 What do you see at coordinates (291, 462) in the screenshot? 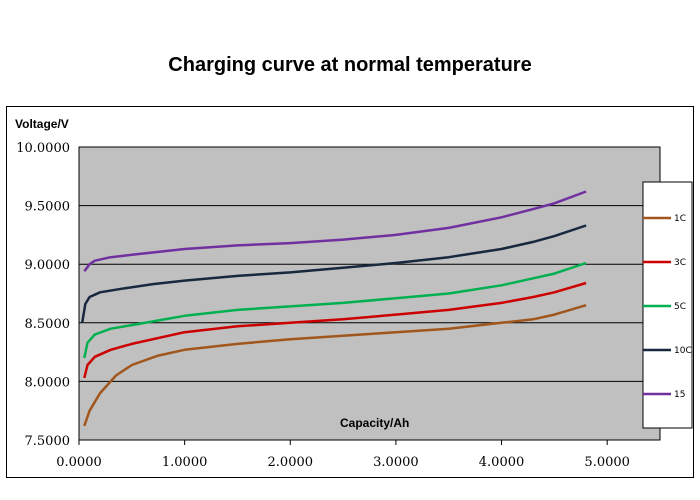
I see `x-tick-label: 2.0000` at bounding box center [291, 462].